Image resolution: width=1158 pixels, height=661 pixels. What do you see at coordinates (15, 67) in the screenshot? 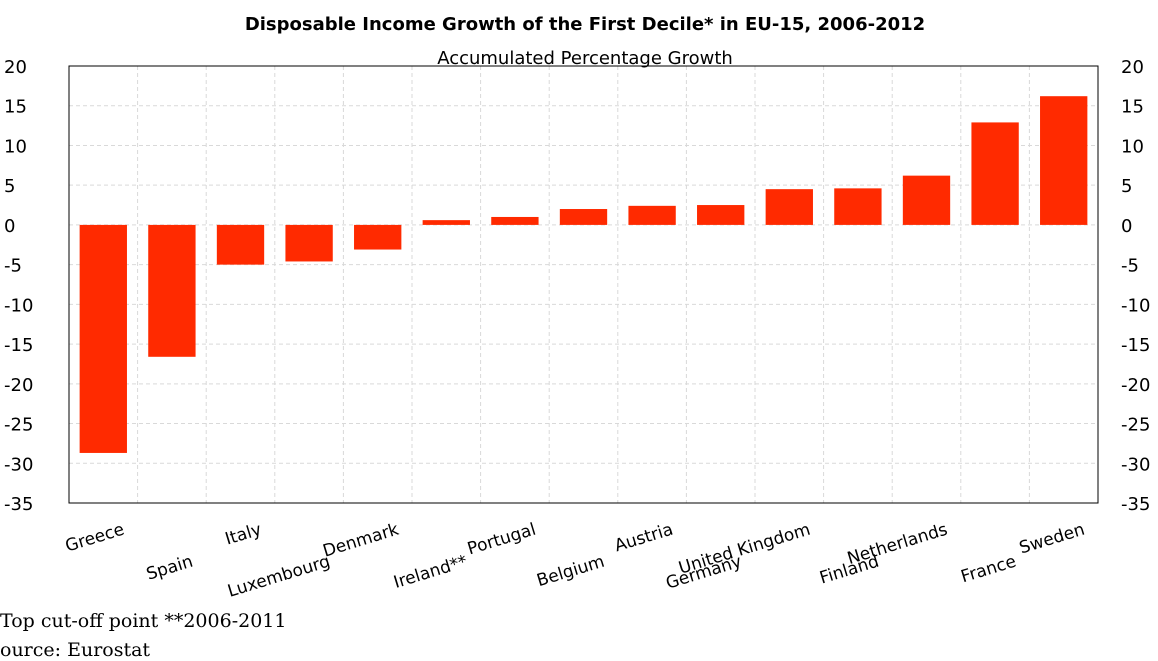
I see `y-tick-left: 20` at bounding box center [15, 67].